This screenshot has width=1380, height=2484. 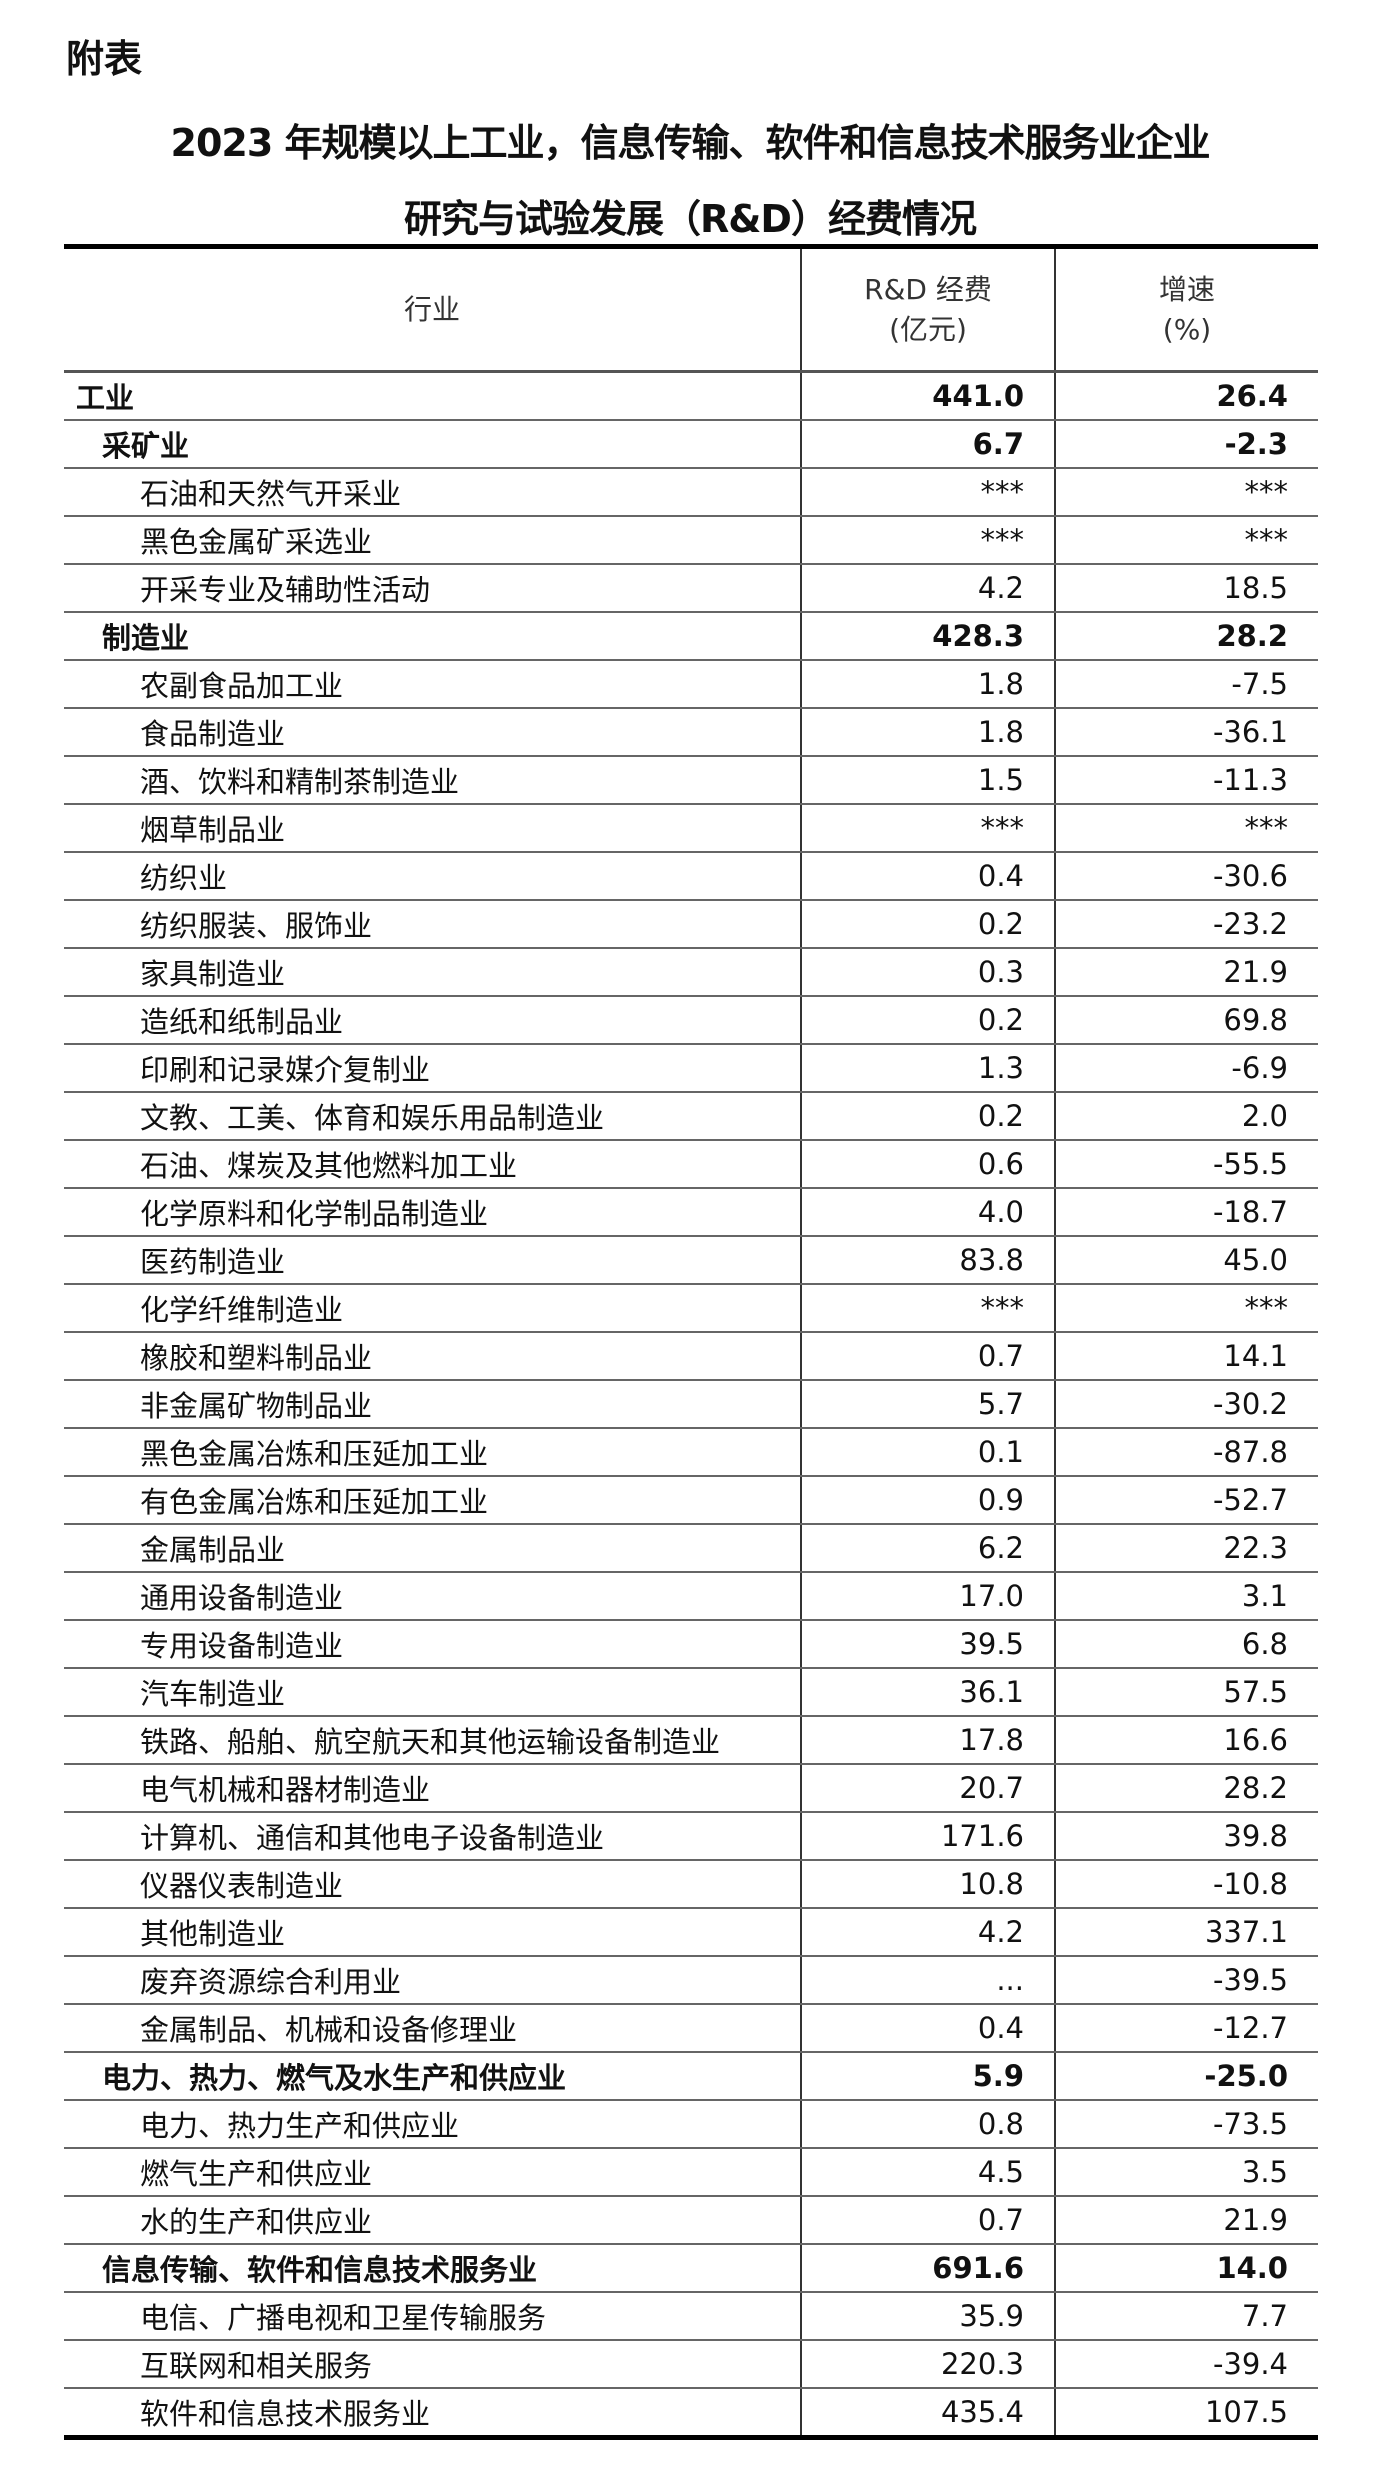 What do you see at coordinates (927, 444) in the screenshot?
I see `rd-expenditure-cell: 6.7` at bounding box center [927, 444].